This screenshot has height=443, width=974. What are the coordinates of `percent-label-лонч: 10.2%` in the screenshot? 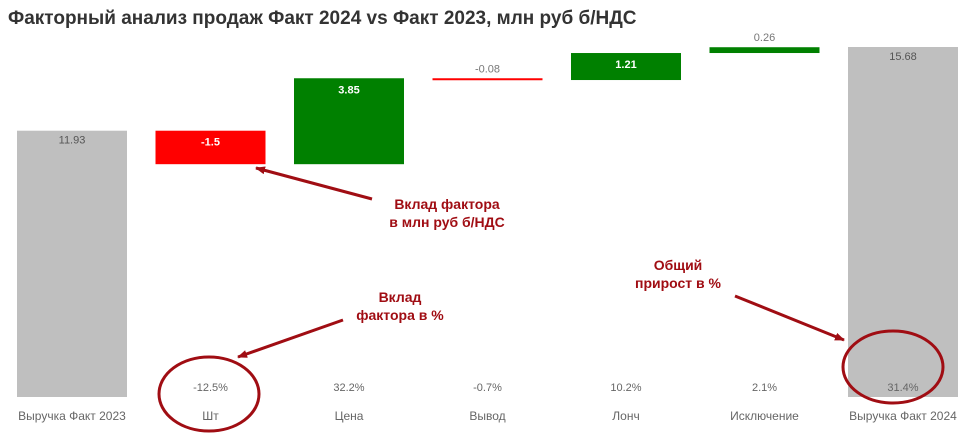 It's located at (625, 388).